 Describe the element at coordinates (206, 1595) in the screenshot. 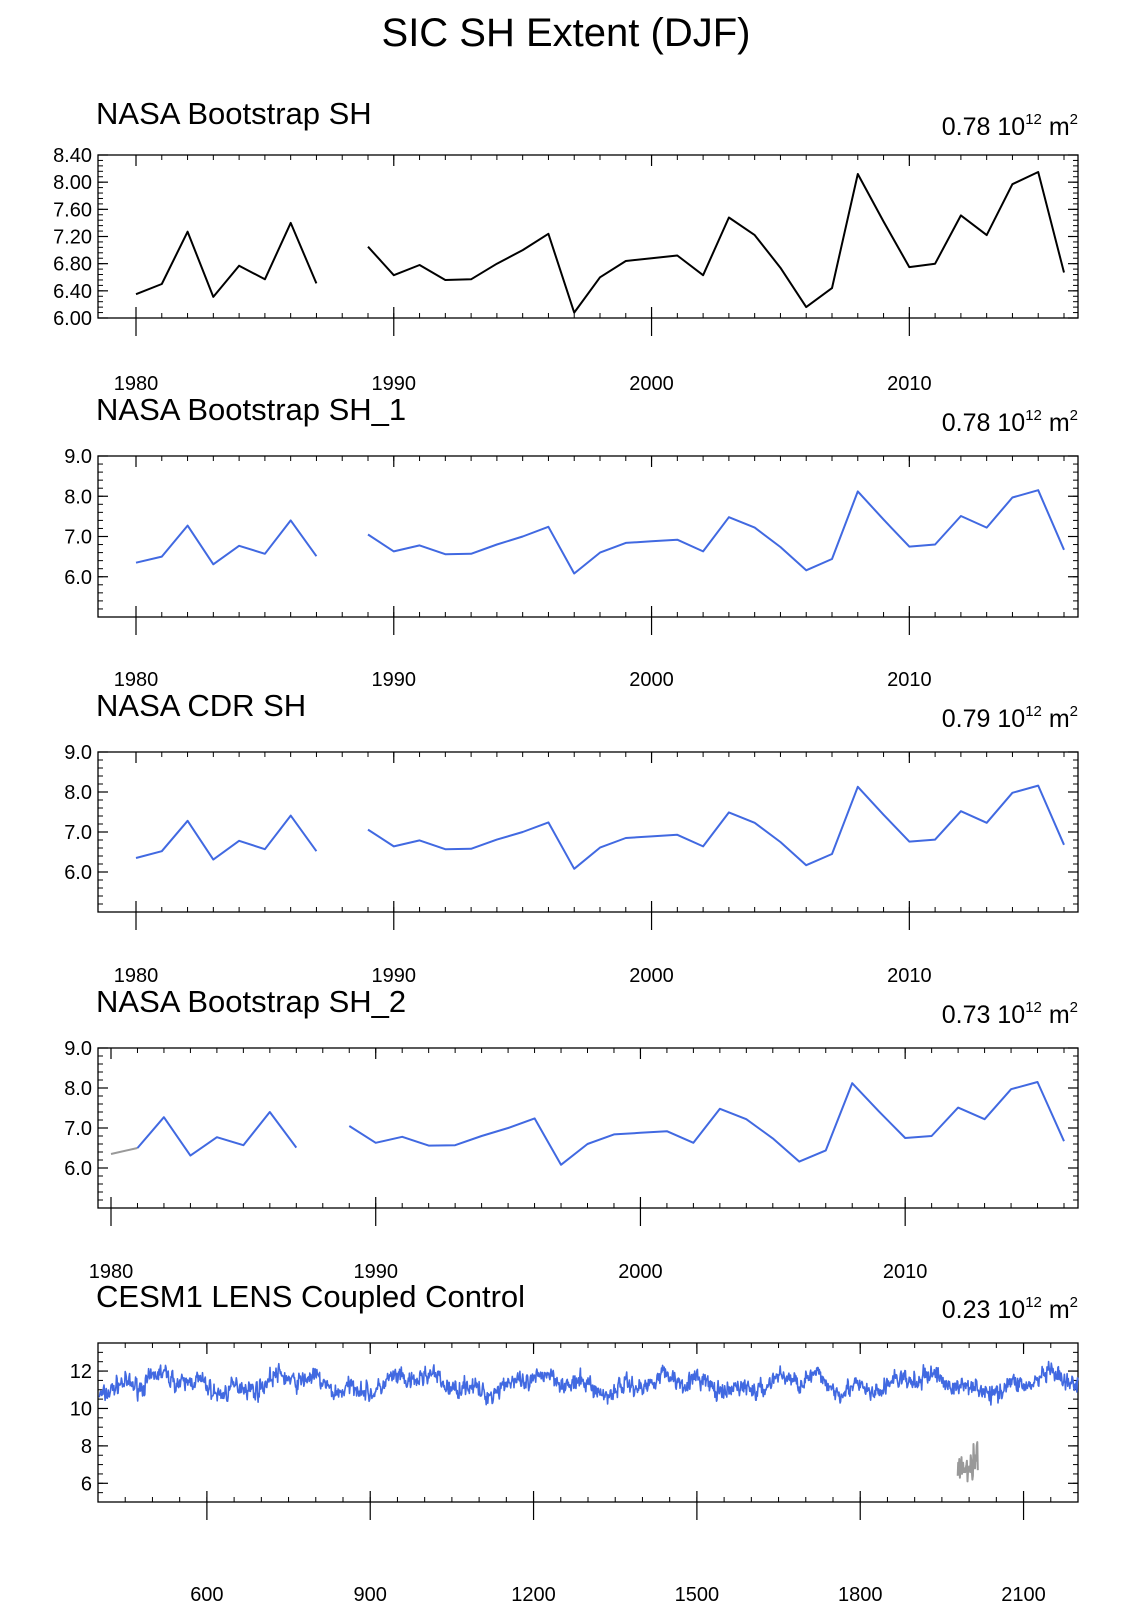

I see `x-tick-label: 600` at that location.